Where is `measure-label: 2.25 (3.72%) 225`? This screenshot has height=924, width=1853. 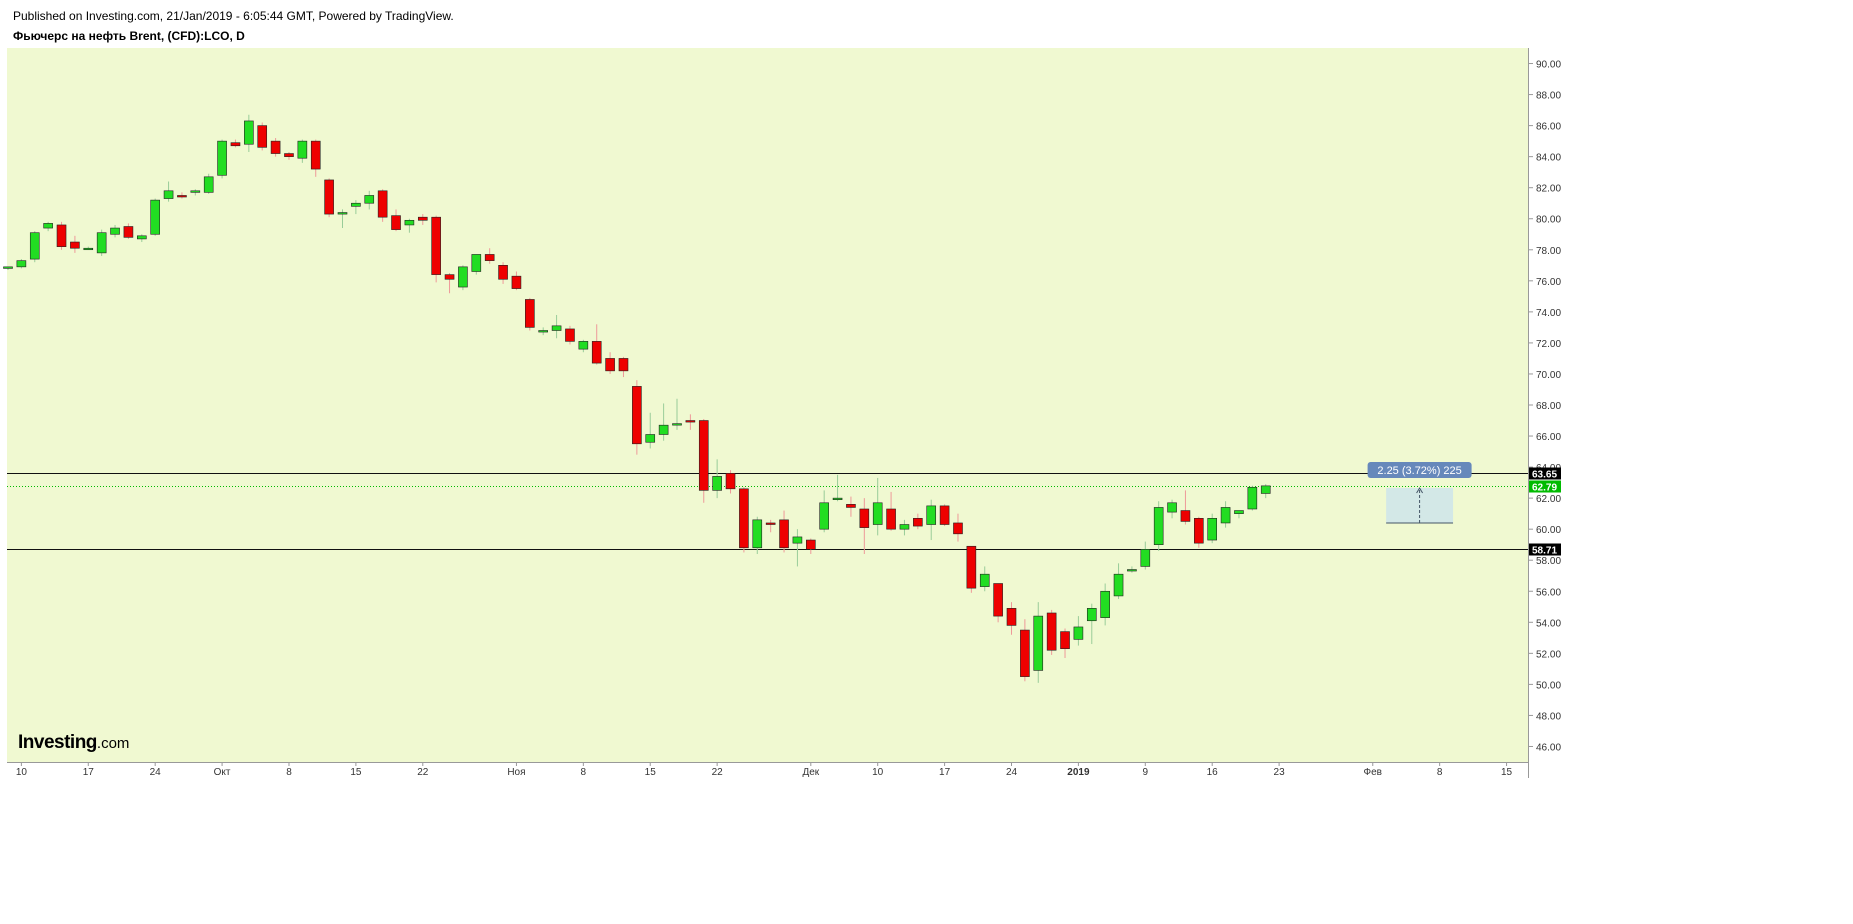 measure-label: 2.25 (3.72%) 225 is located at coordinates (1419, 471).